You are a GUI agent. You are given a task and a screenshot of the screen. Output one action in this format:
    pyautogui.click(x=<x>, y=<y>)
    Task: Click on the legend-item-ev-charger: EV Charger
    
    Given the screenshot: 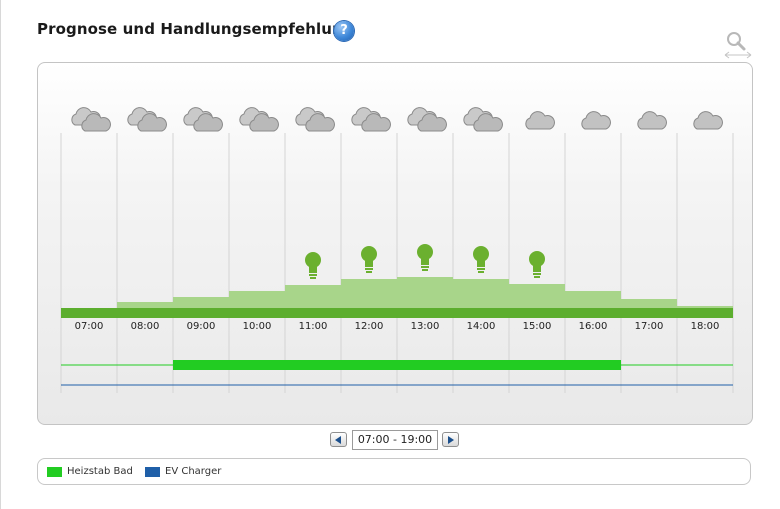 What is the action you would take?
    pyautogui.click(x=183, y=472)
    